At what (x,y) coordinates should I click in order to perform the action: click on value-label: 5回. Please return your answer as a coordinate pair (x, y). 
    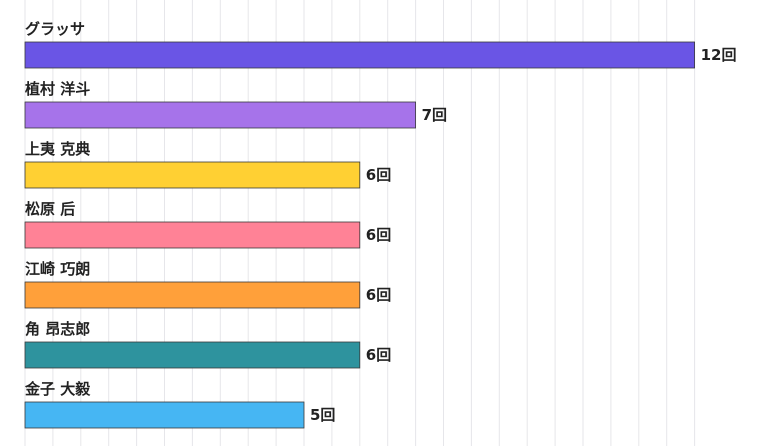
    Looking at the image, I should click on (322, 415).